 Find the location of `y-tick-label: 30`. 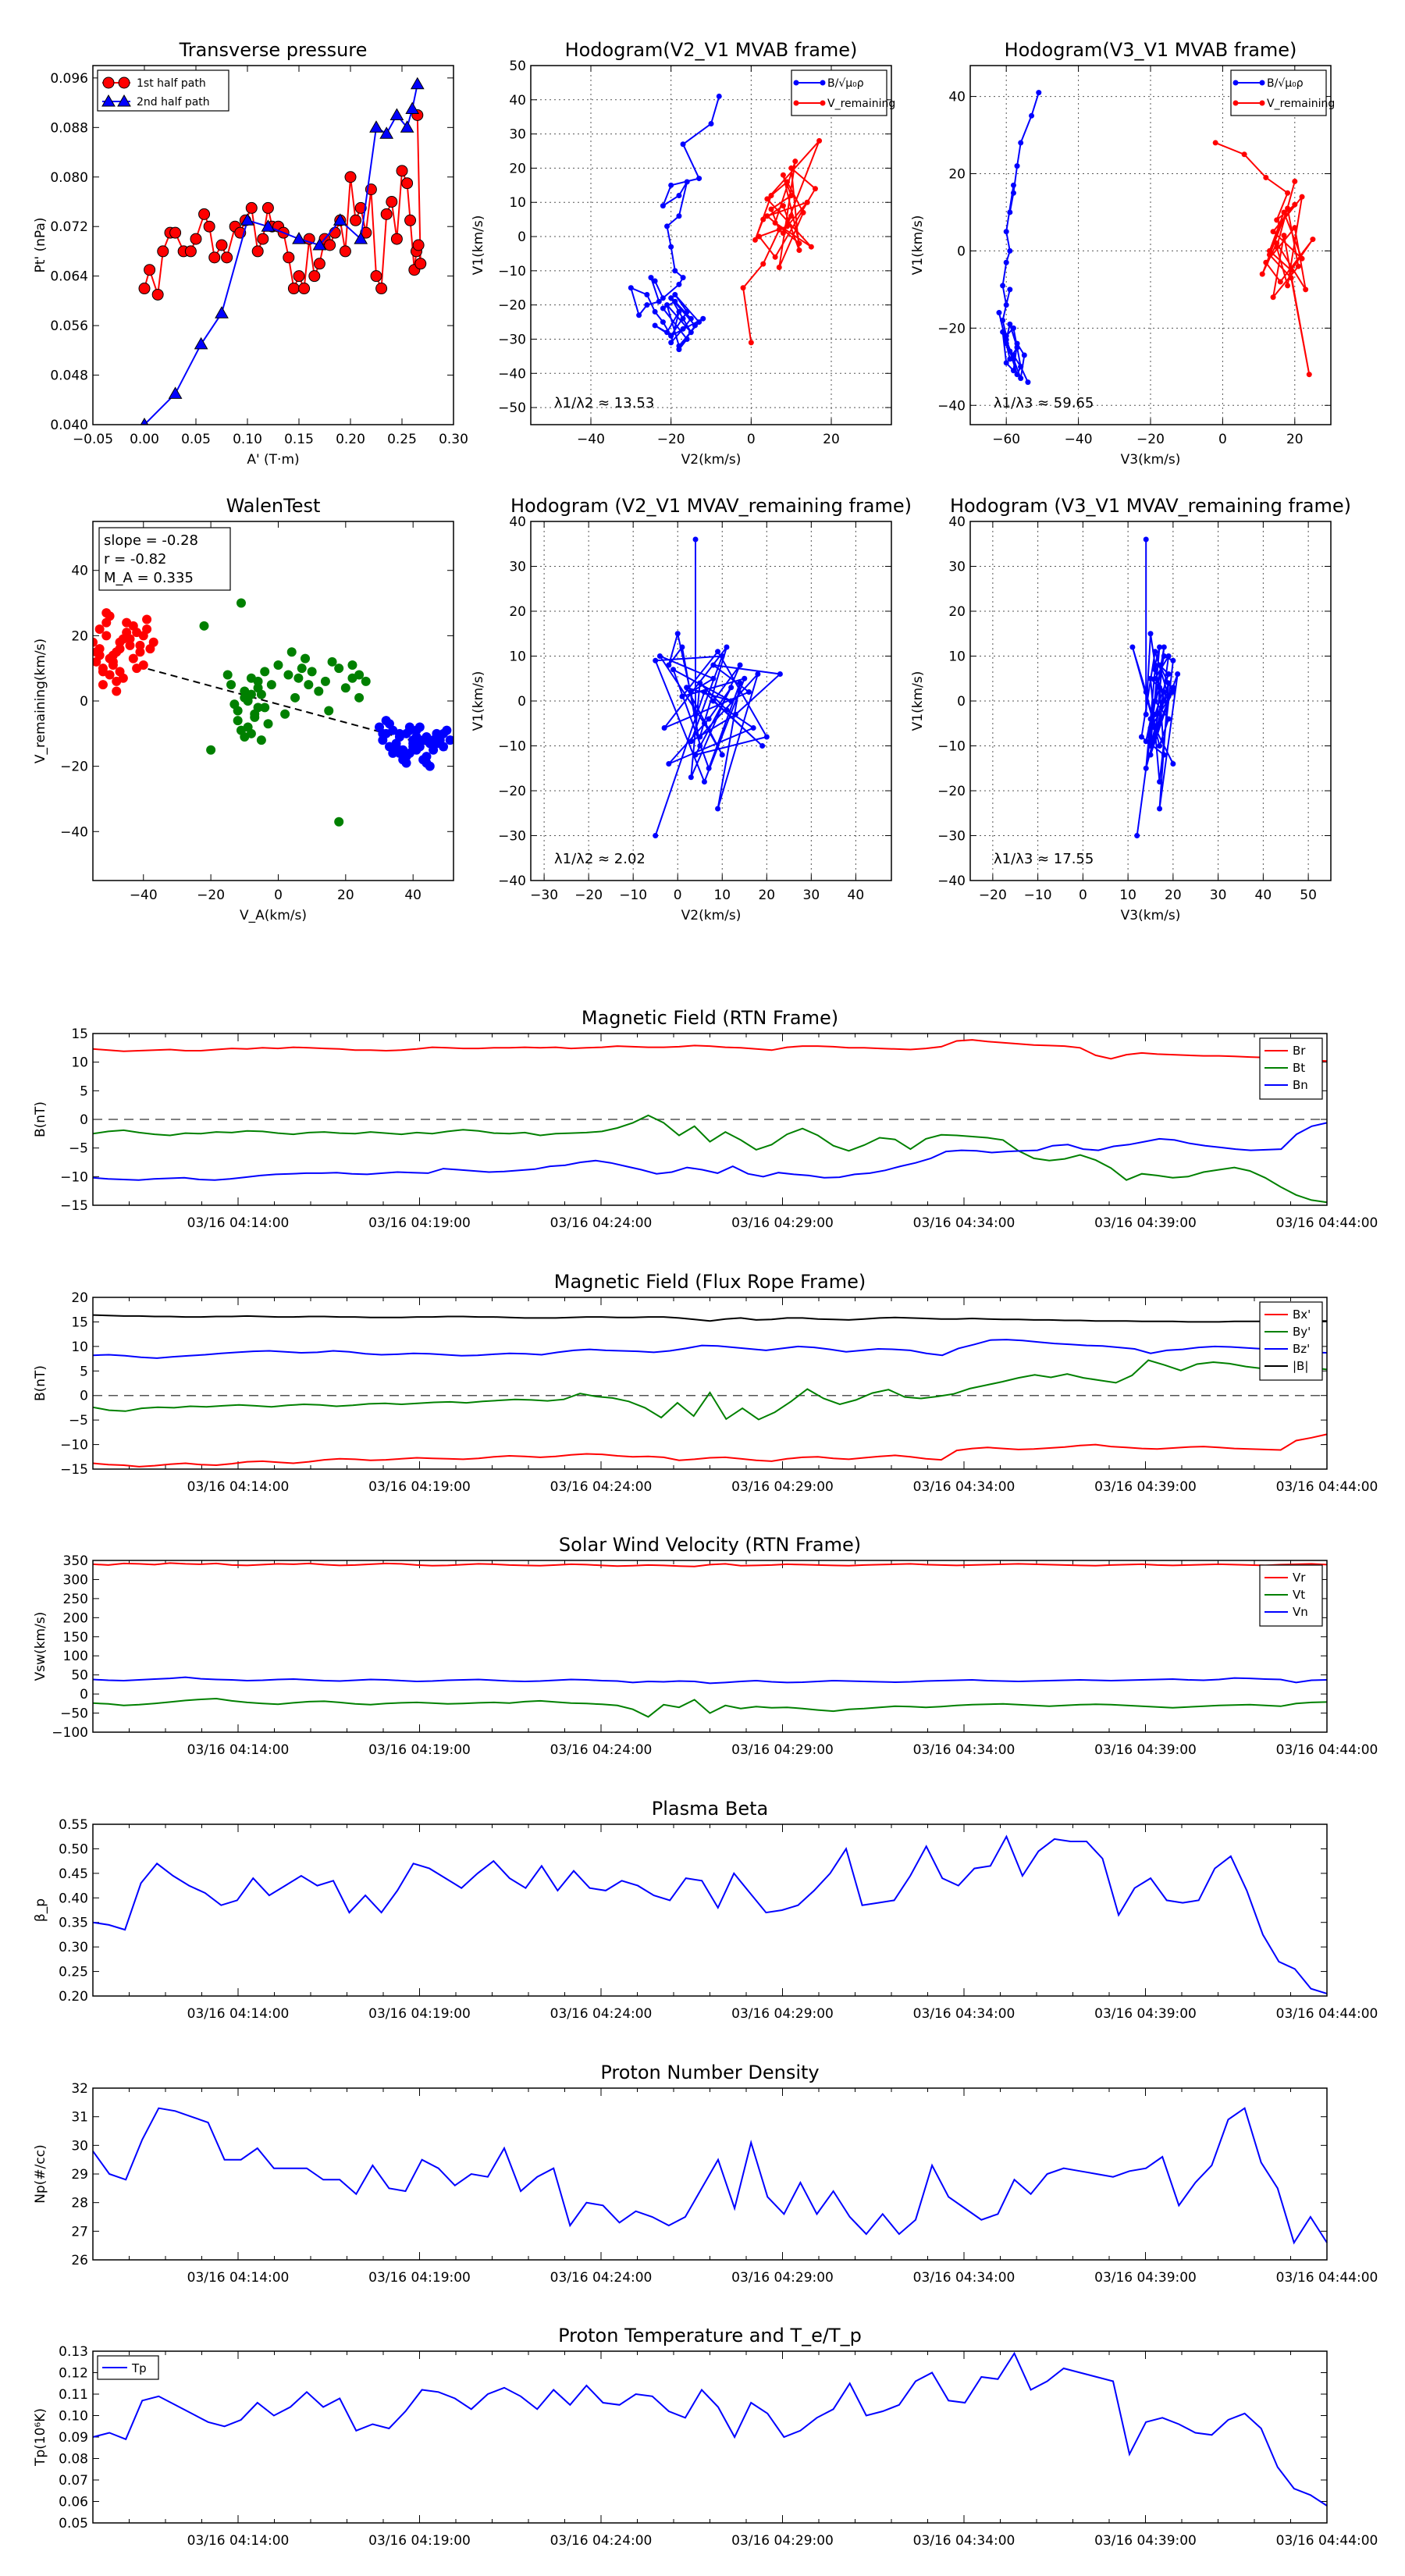

y-tick-label: 30 is located at coordinates (957, 567).